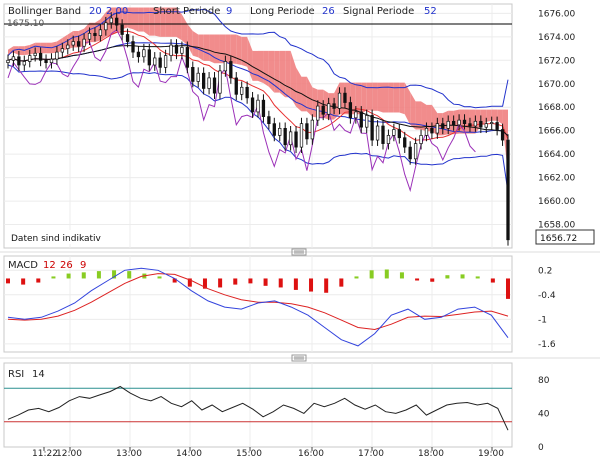  What do you see at coordinates (258, 408) in the screenshot?
I see `rsi-panel` at bounding box center [258, 408].